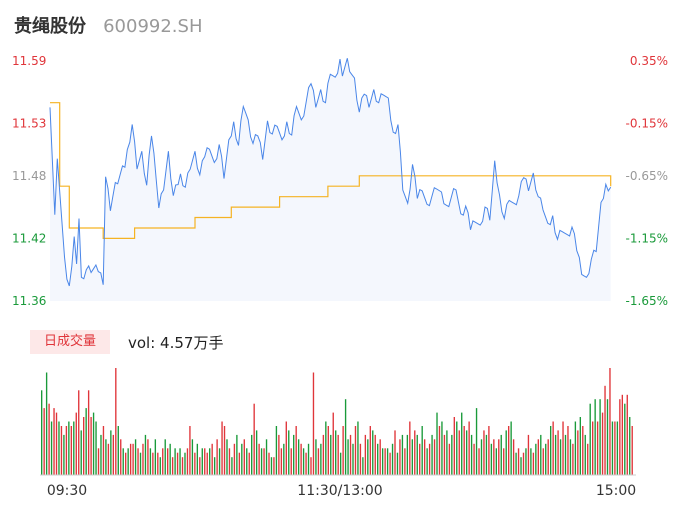 Image resolution: width=686 pixels, height=524 pixels. I want to click on percent-tick-label: -1.65%, so click(647, 301).